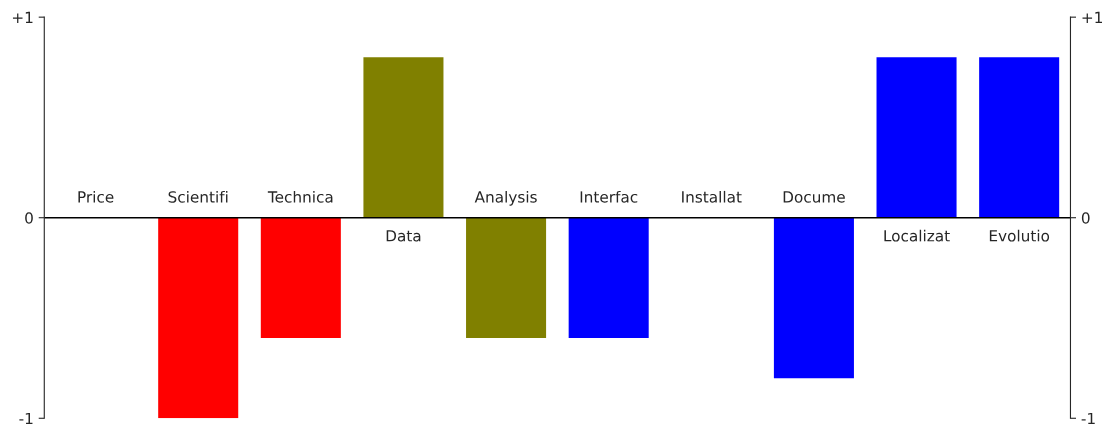 The image size is (1107, 429). What do you see at coordinates (198, 196) in the screenshot?
I see `x-tick-label: Scientifi` at bounding box center [198, 196].